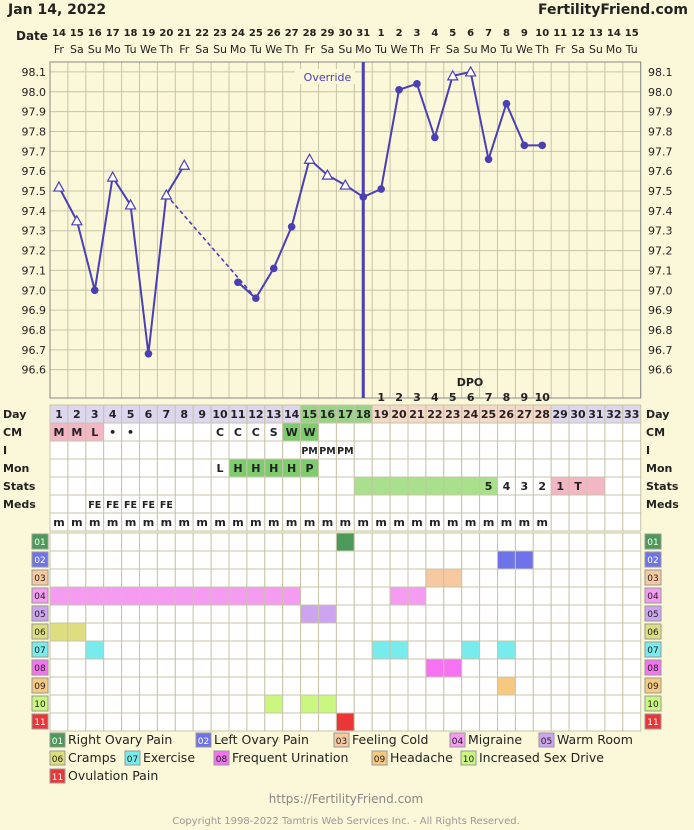 This screenshot has height=830, width=694. I want to click on date-cell: 19, so click(148, 33).